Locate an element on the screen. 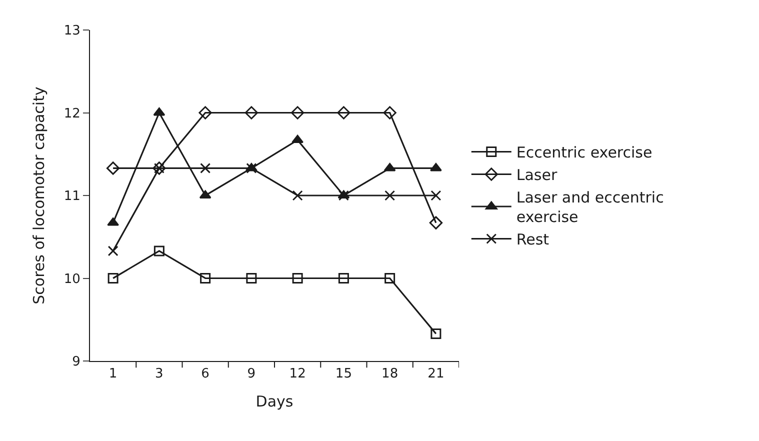 Image resolution: width=759 pixels, height=441 pixels. legend-label: Laser is located at coordinates (537, 175).